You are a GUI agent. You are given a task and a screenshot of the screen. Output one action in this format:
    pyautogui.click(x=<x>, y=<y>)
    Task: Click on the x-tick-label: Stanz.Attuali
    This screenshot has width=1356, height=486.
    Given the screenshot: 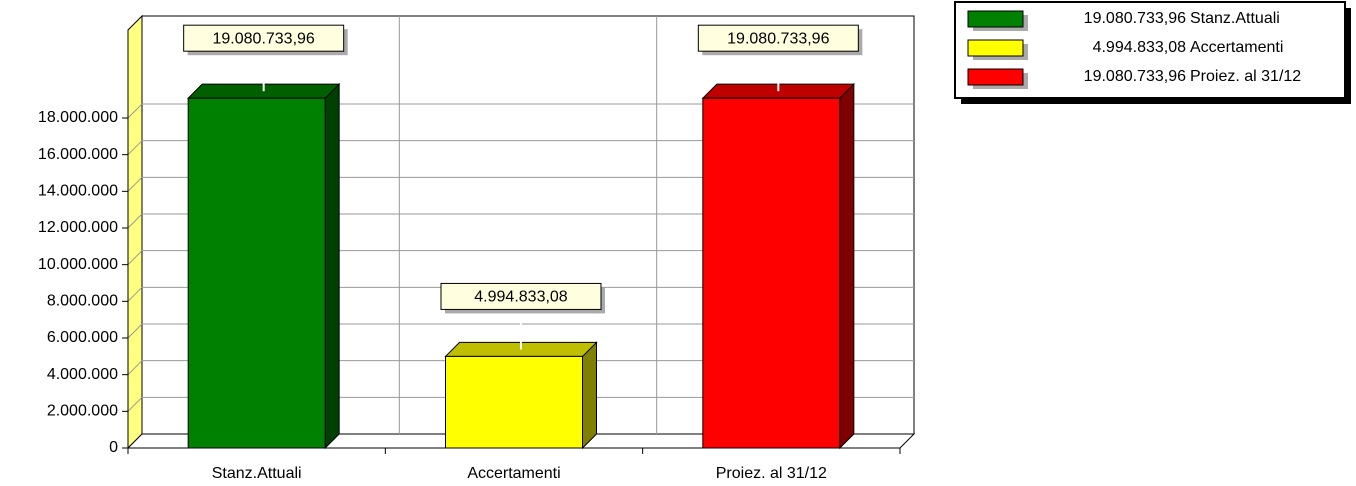 What is the action you would take?
    pyautogui.click(x=257, y=473)
    